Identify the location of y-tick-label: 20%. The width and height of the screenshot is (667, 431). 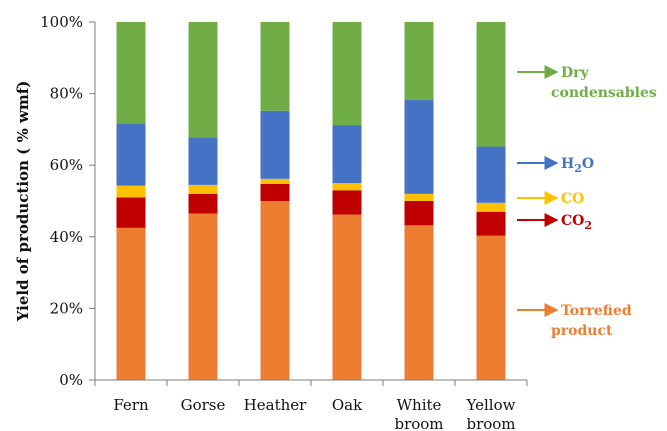
(66, 308).